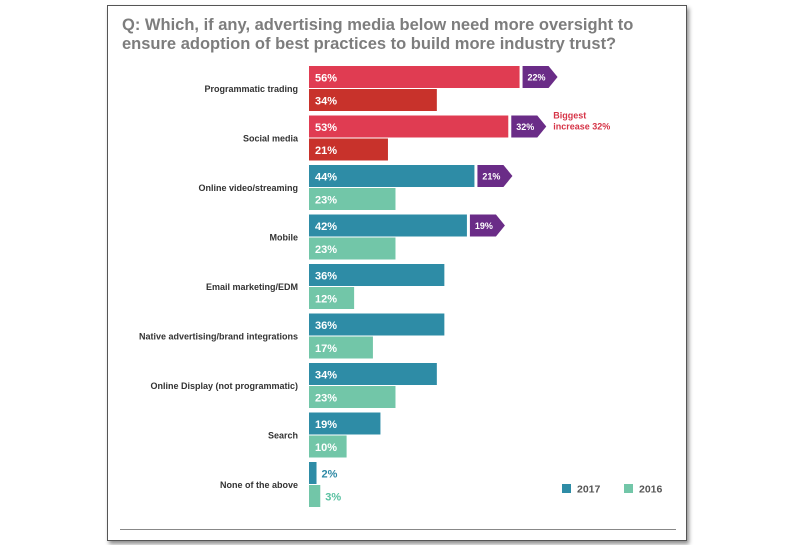  I want to click on value-label-2016: 12%, so click(326, 300).